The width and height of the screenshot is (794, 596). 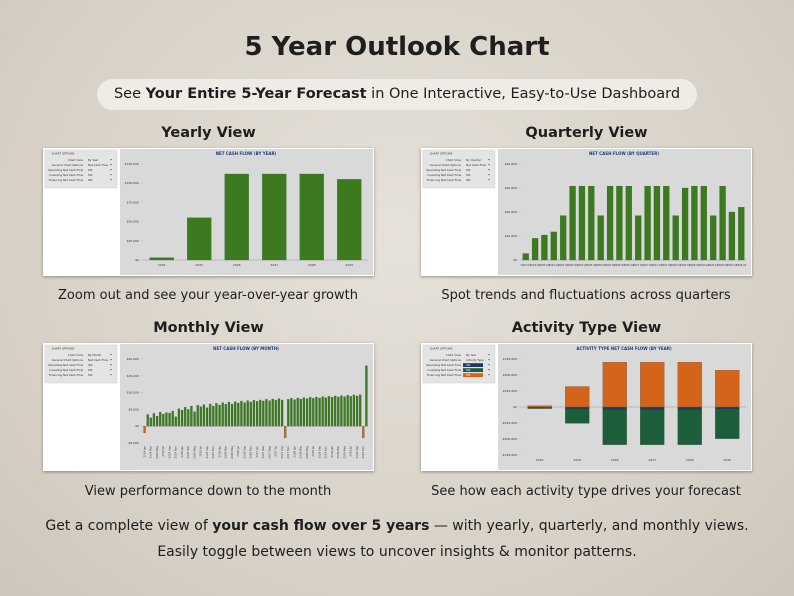 I want to click on panel-caption: View performance down to the month, so click(x=208, y=491).